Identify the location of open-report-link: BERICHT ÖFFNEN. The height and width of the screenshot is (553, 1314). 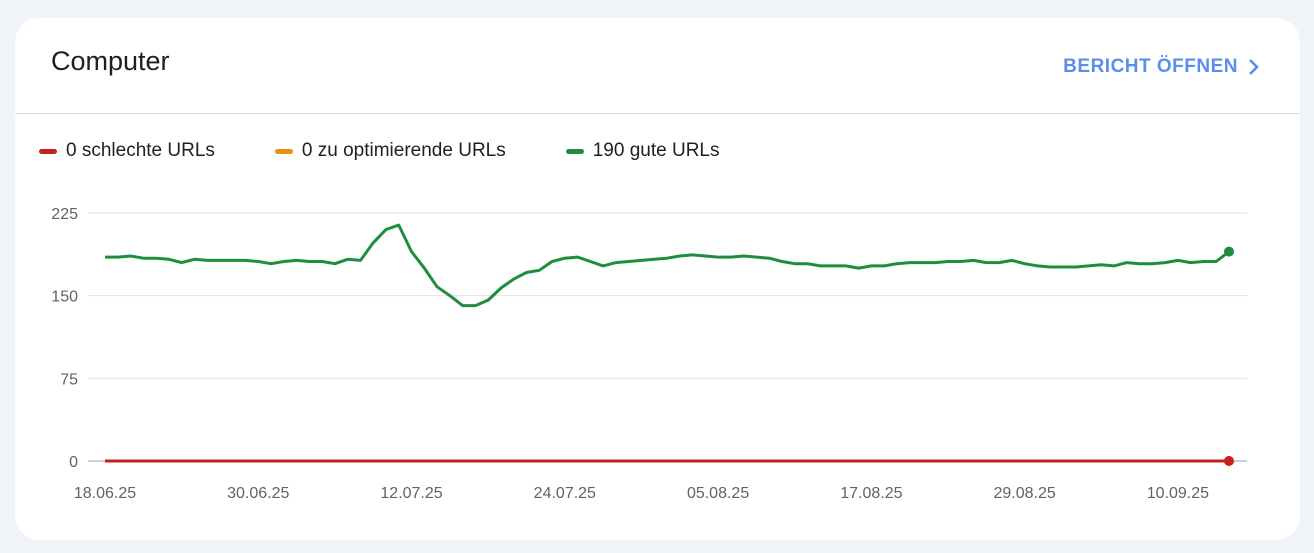
(1161, 67).